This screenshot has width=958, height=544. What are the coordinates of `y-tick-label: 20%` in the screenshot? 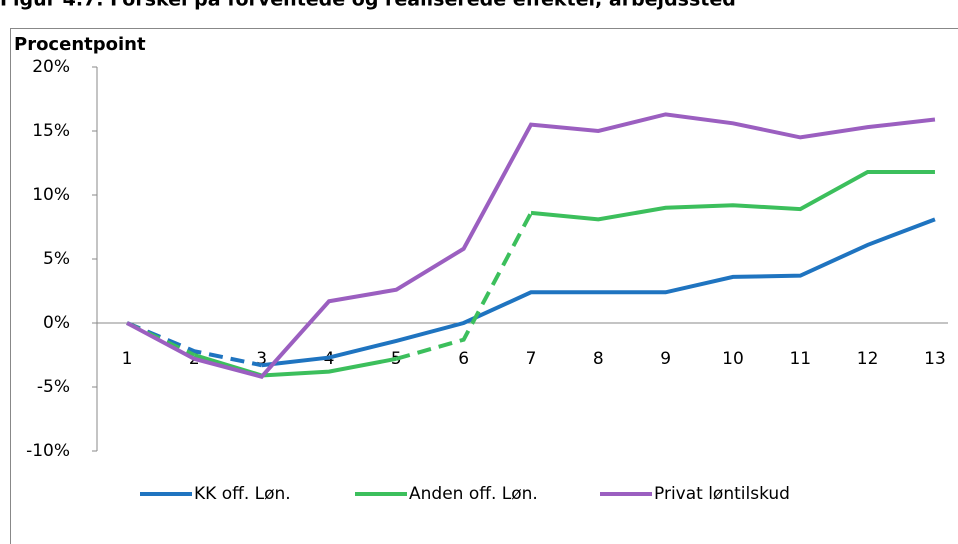 It's located at (51, 67).